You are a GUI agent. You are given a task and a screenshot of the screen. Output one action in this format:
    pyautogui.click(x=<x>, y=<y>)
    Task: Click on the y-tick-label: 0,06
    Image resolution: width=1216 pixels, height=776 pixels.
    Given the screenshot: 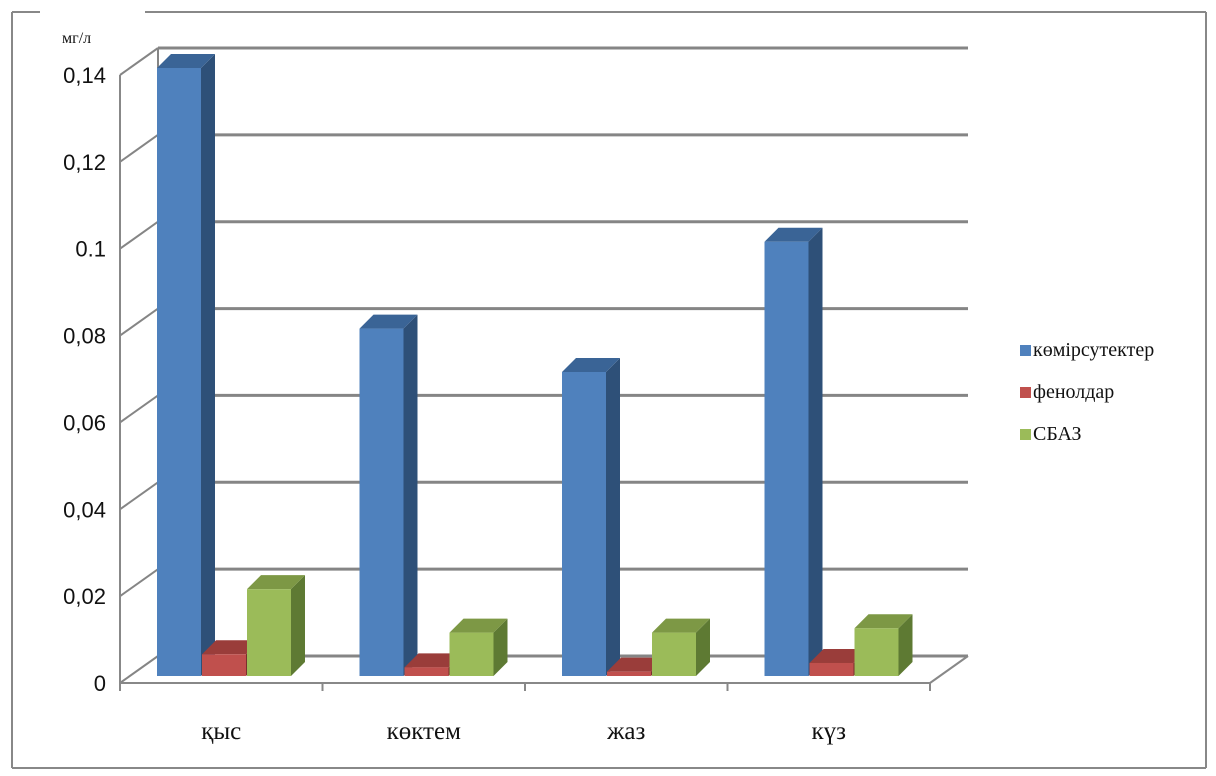 What is the action you would take?
    pyautogui.click(x=84, y=422)
    